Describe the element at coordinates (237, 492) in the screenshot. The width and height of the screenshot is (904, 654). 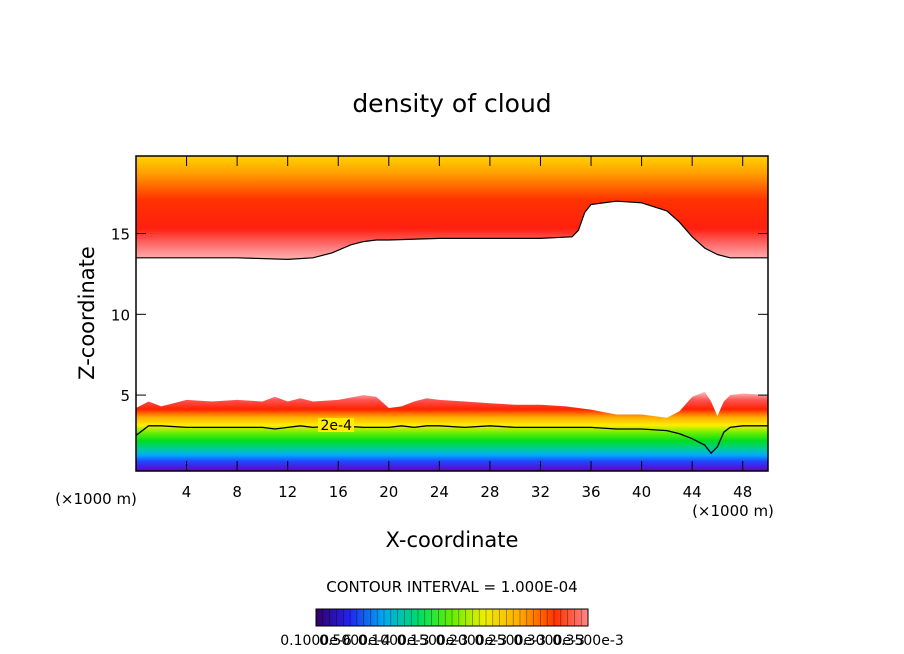
I see `x-tick-label: 8` at that location.